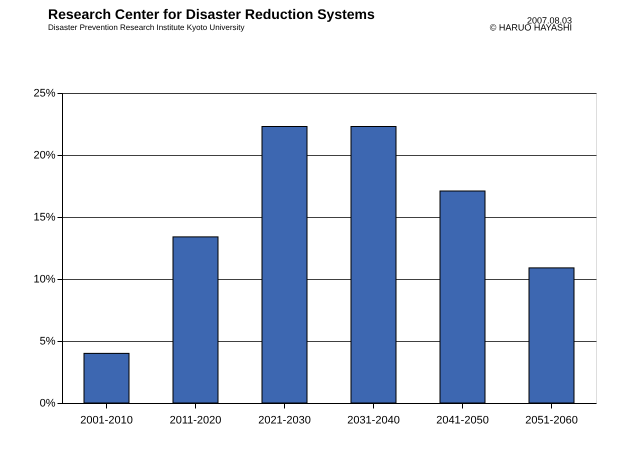  I want to click on x-tick-label: 2001-2010, so click(106, 420).